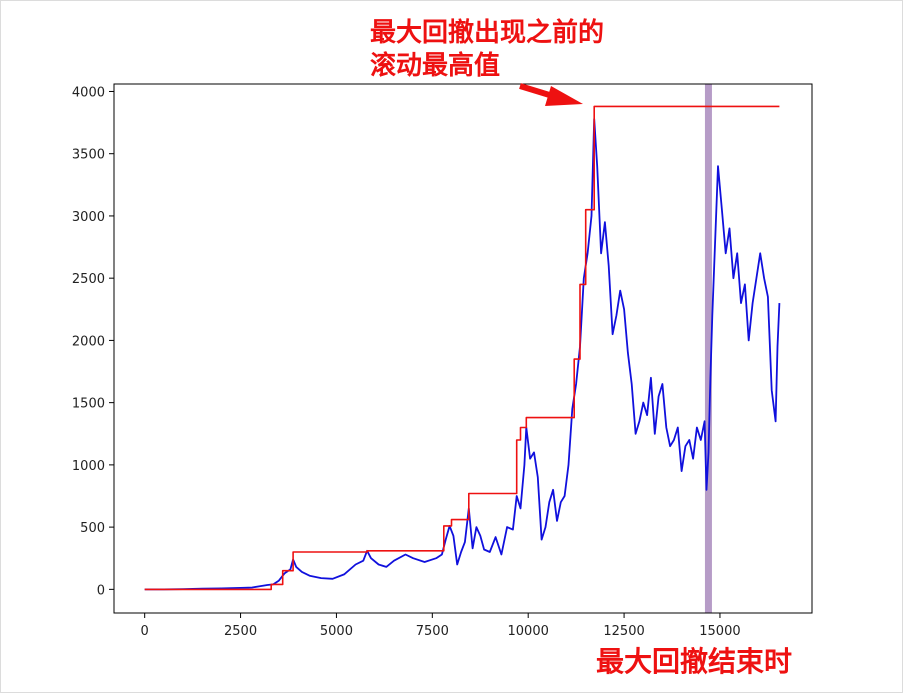  Describe the element at coordinates (435, 66) in the screenshot. I see `peak-annotation-line2: 滚动最高值` at that location.